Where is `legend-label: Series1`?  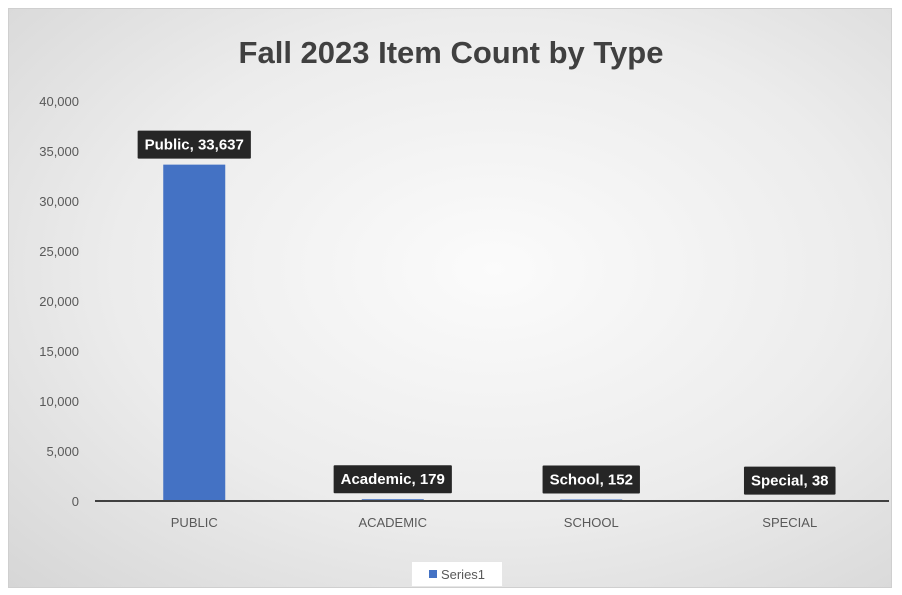 legend-label: Series1 is located at coordinates (463, 574).